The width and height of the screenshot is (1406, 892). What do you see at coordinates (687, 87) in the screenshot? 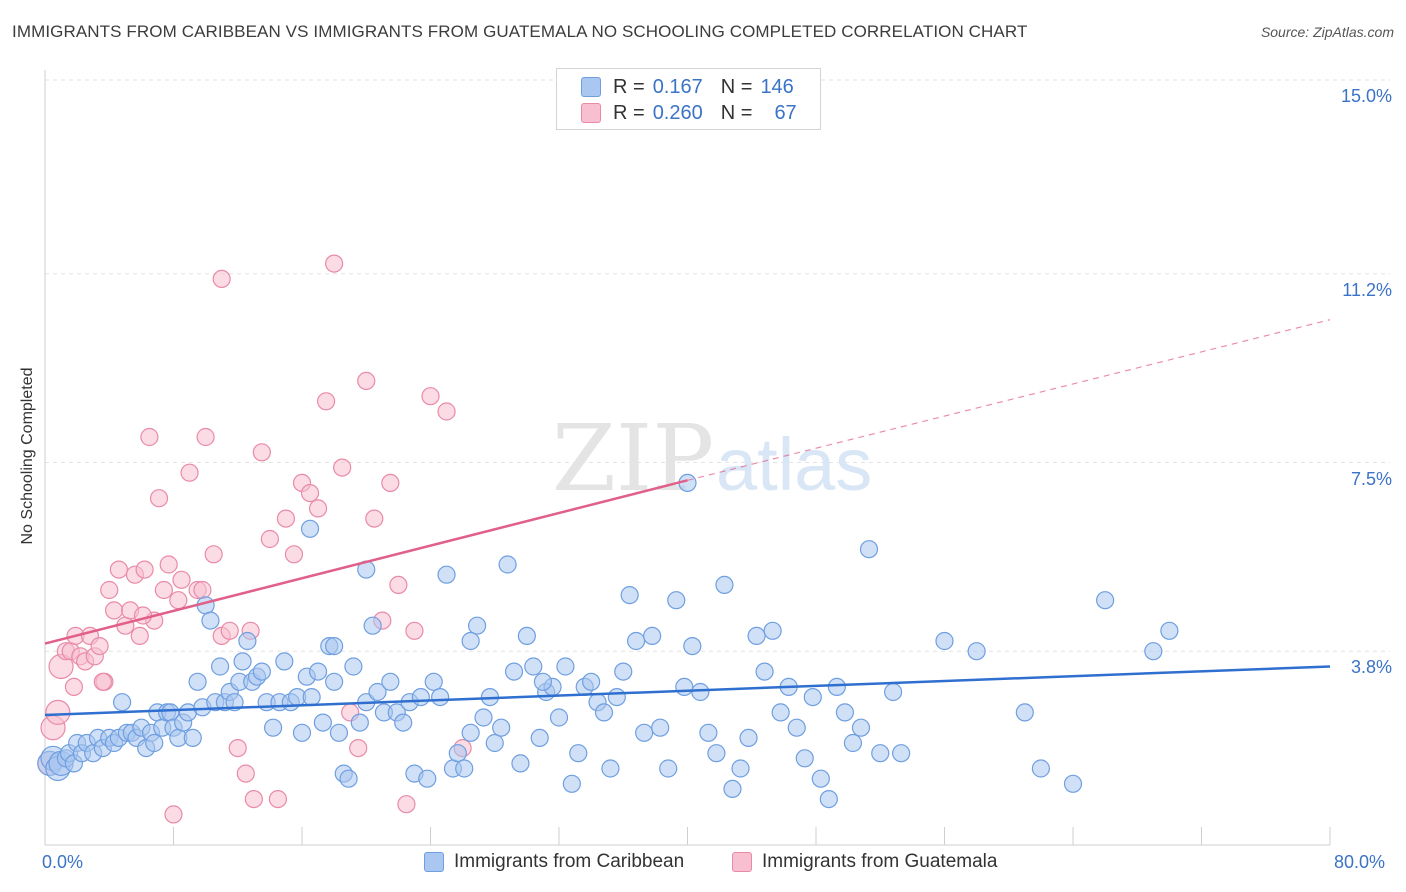
I see `legend-row-caribbean: R = 0.167 N = 146` at bounding box center [687, 87].